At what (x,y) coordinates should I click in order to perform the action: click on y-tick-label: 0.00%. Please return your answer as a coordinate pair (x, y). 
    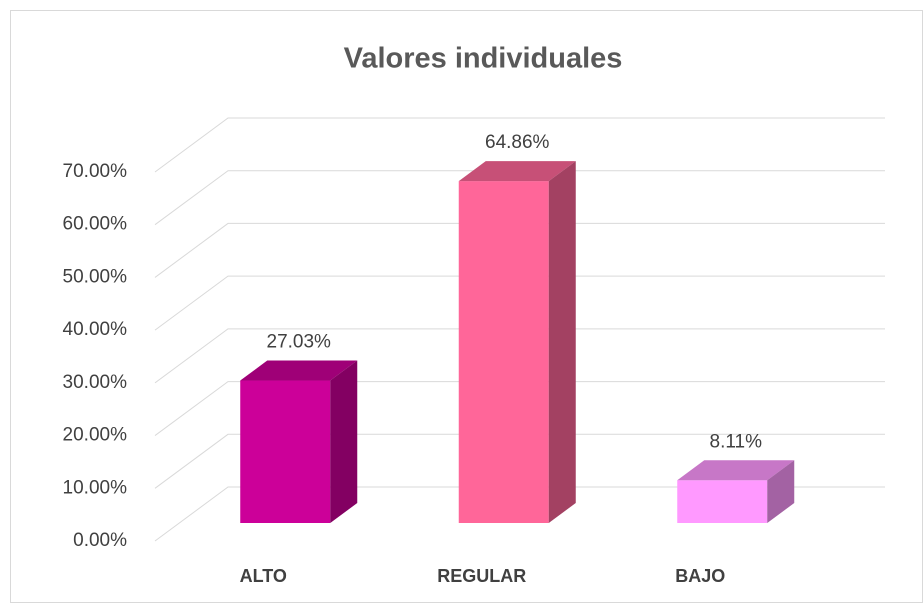
    Looking at the image, I should click on (100, 540).